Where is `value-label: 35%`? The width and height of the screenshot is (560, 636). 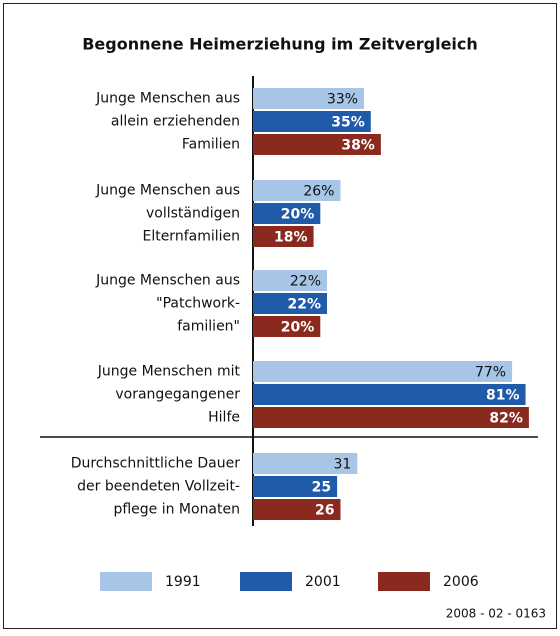
value-label: 35% is located at coordinates (348, 123).